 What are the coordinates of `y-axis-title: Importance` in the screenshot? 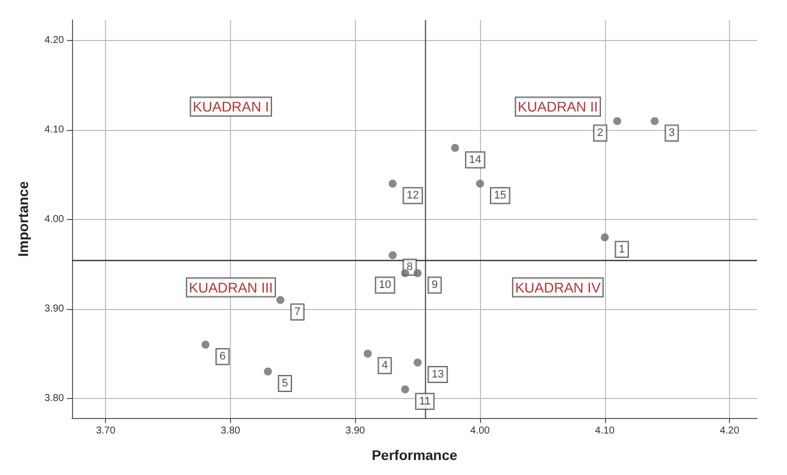 It's located at (23, 219).